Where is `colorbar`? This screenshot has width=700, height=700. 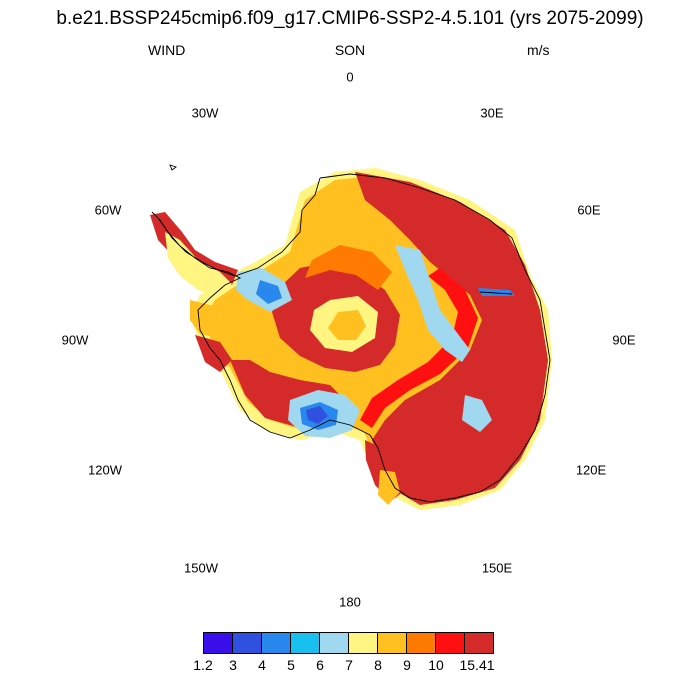 colorbar is located at coordinates (348, 643).